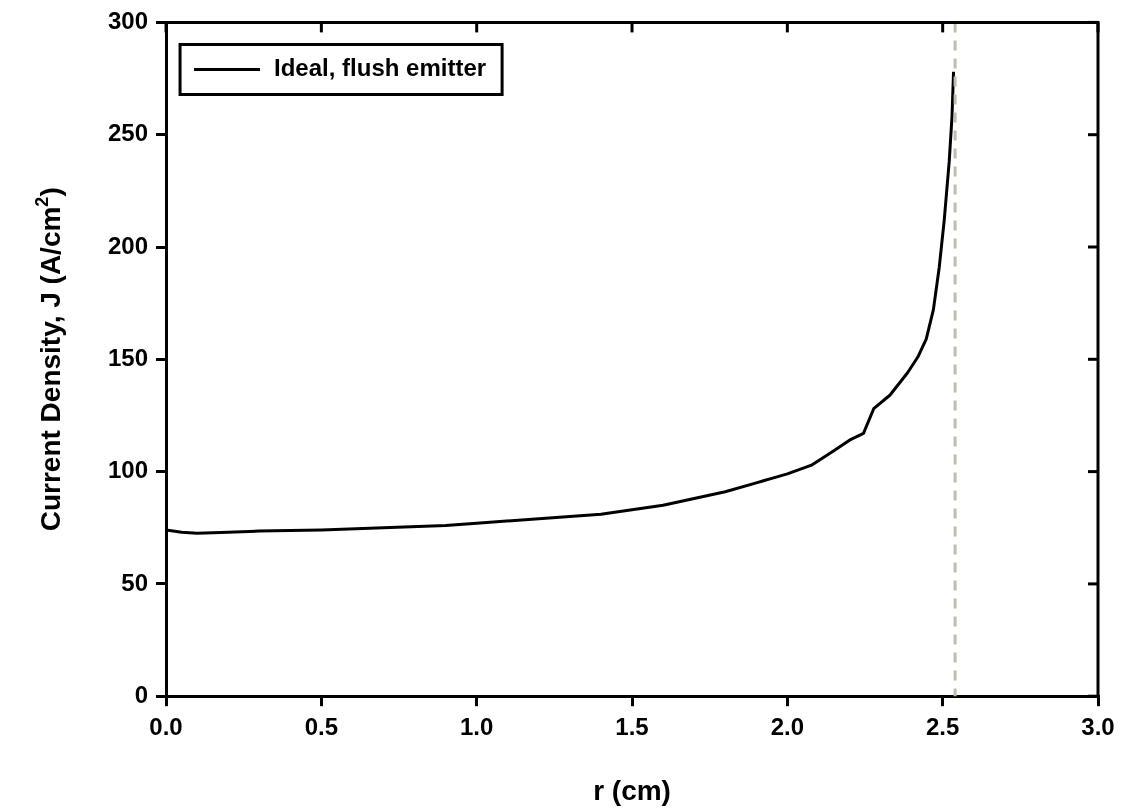  Describe the element at coordinates (141, 694) in the screenshot. I see `y-tick-label: 0` at that location.